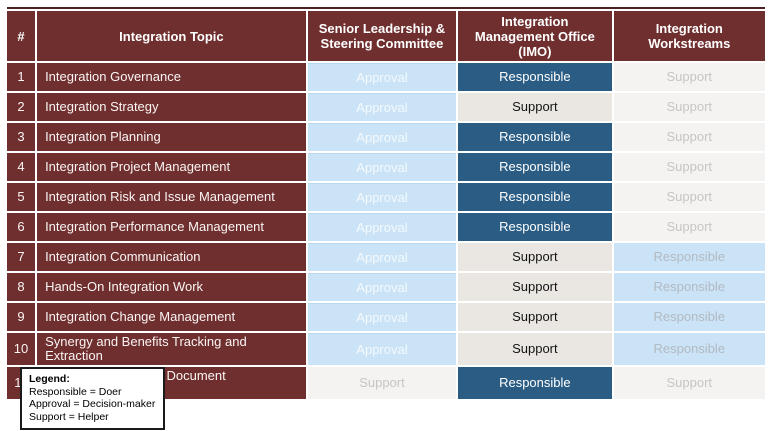 The image size is (768, 431). I want to click on column-header-topic: Integration Topic, so click(171, 36).